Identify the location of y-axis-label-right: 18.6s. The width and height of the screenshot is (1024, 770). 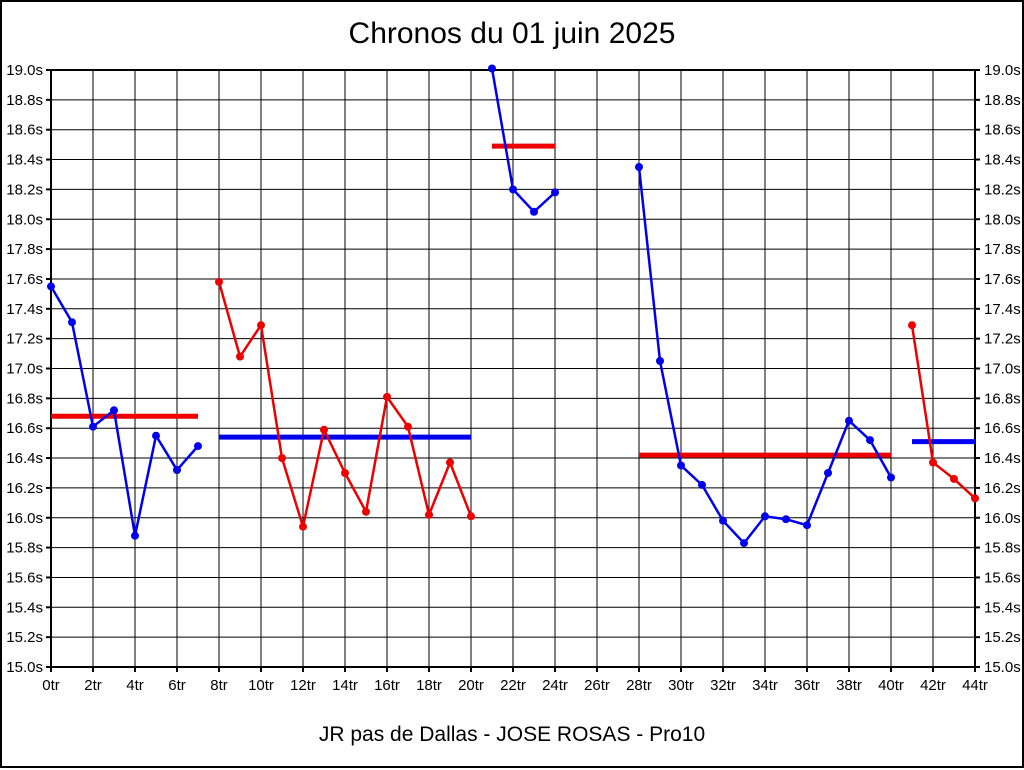
(1002, 130).